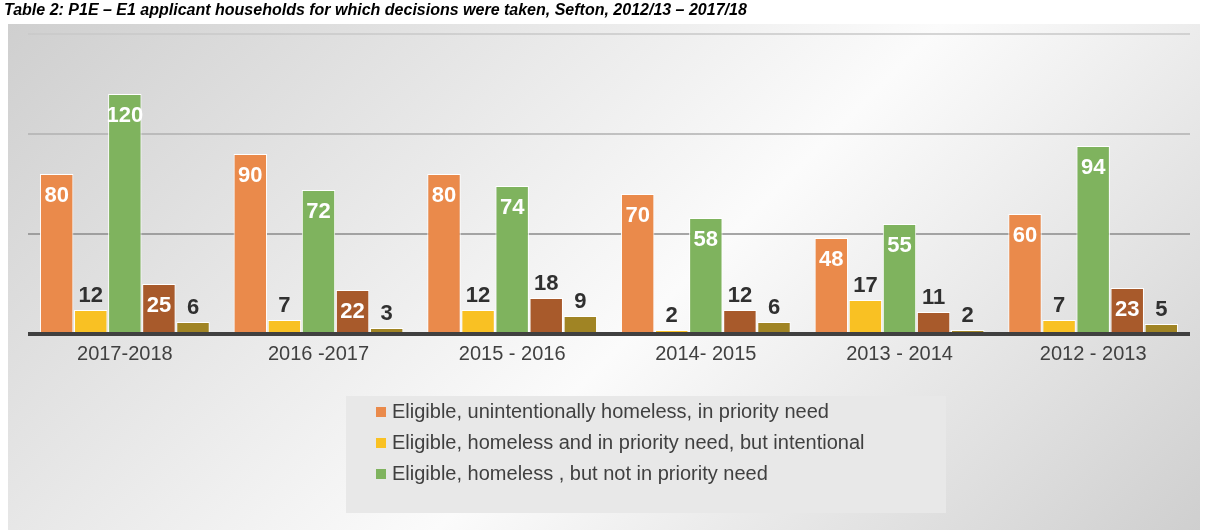 Image resolution: width=1208 pixels, height=530 pixels. Describe the element at coordinates (628, 442) in the screenshot. I see `legend-label: Eligible, homeless and in priority need, but intentional` at that location.